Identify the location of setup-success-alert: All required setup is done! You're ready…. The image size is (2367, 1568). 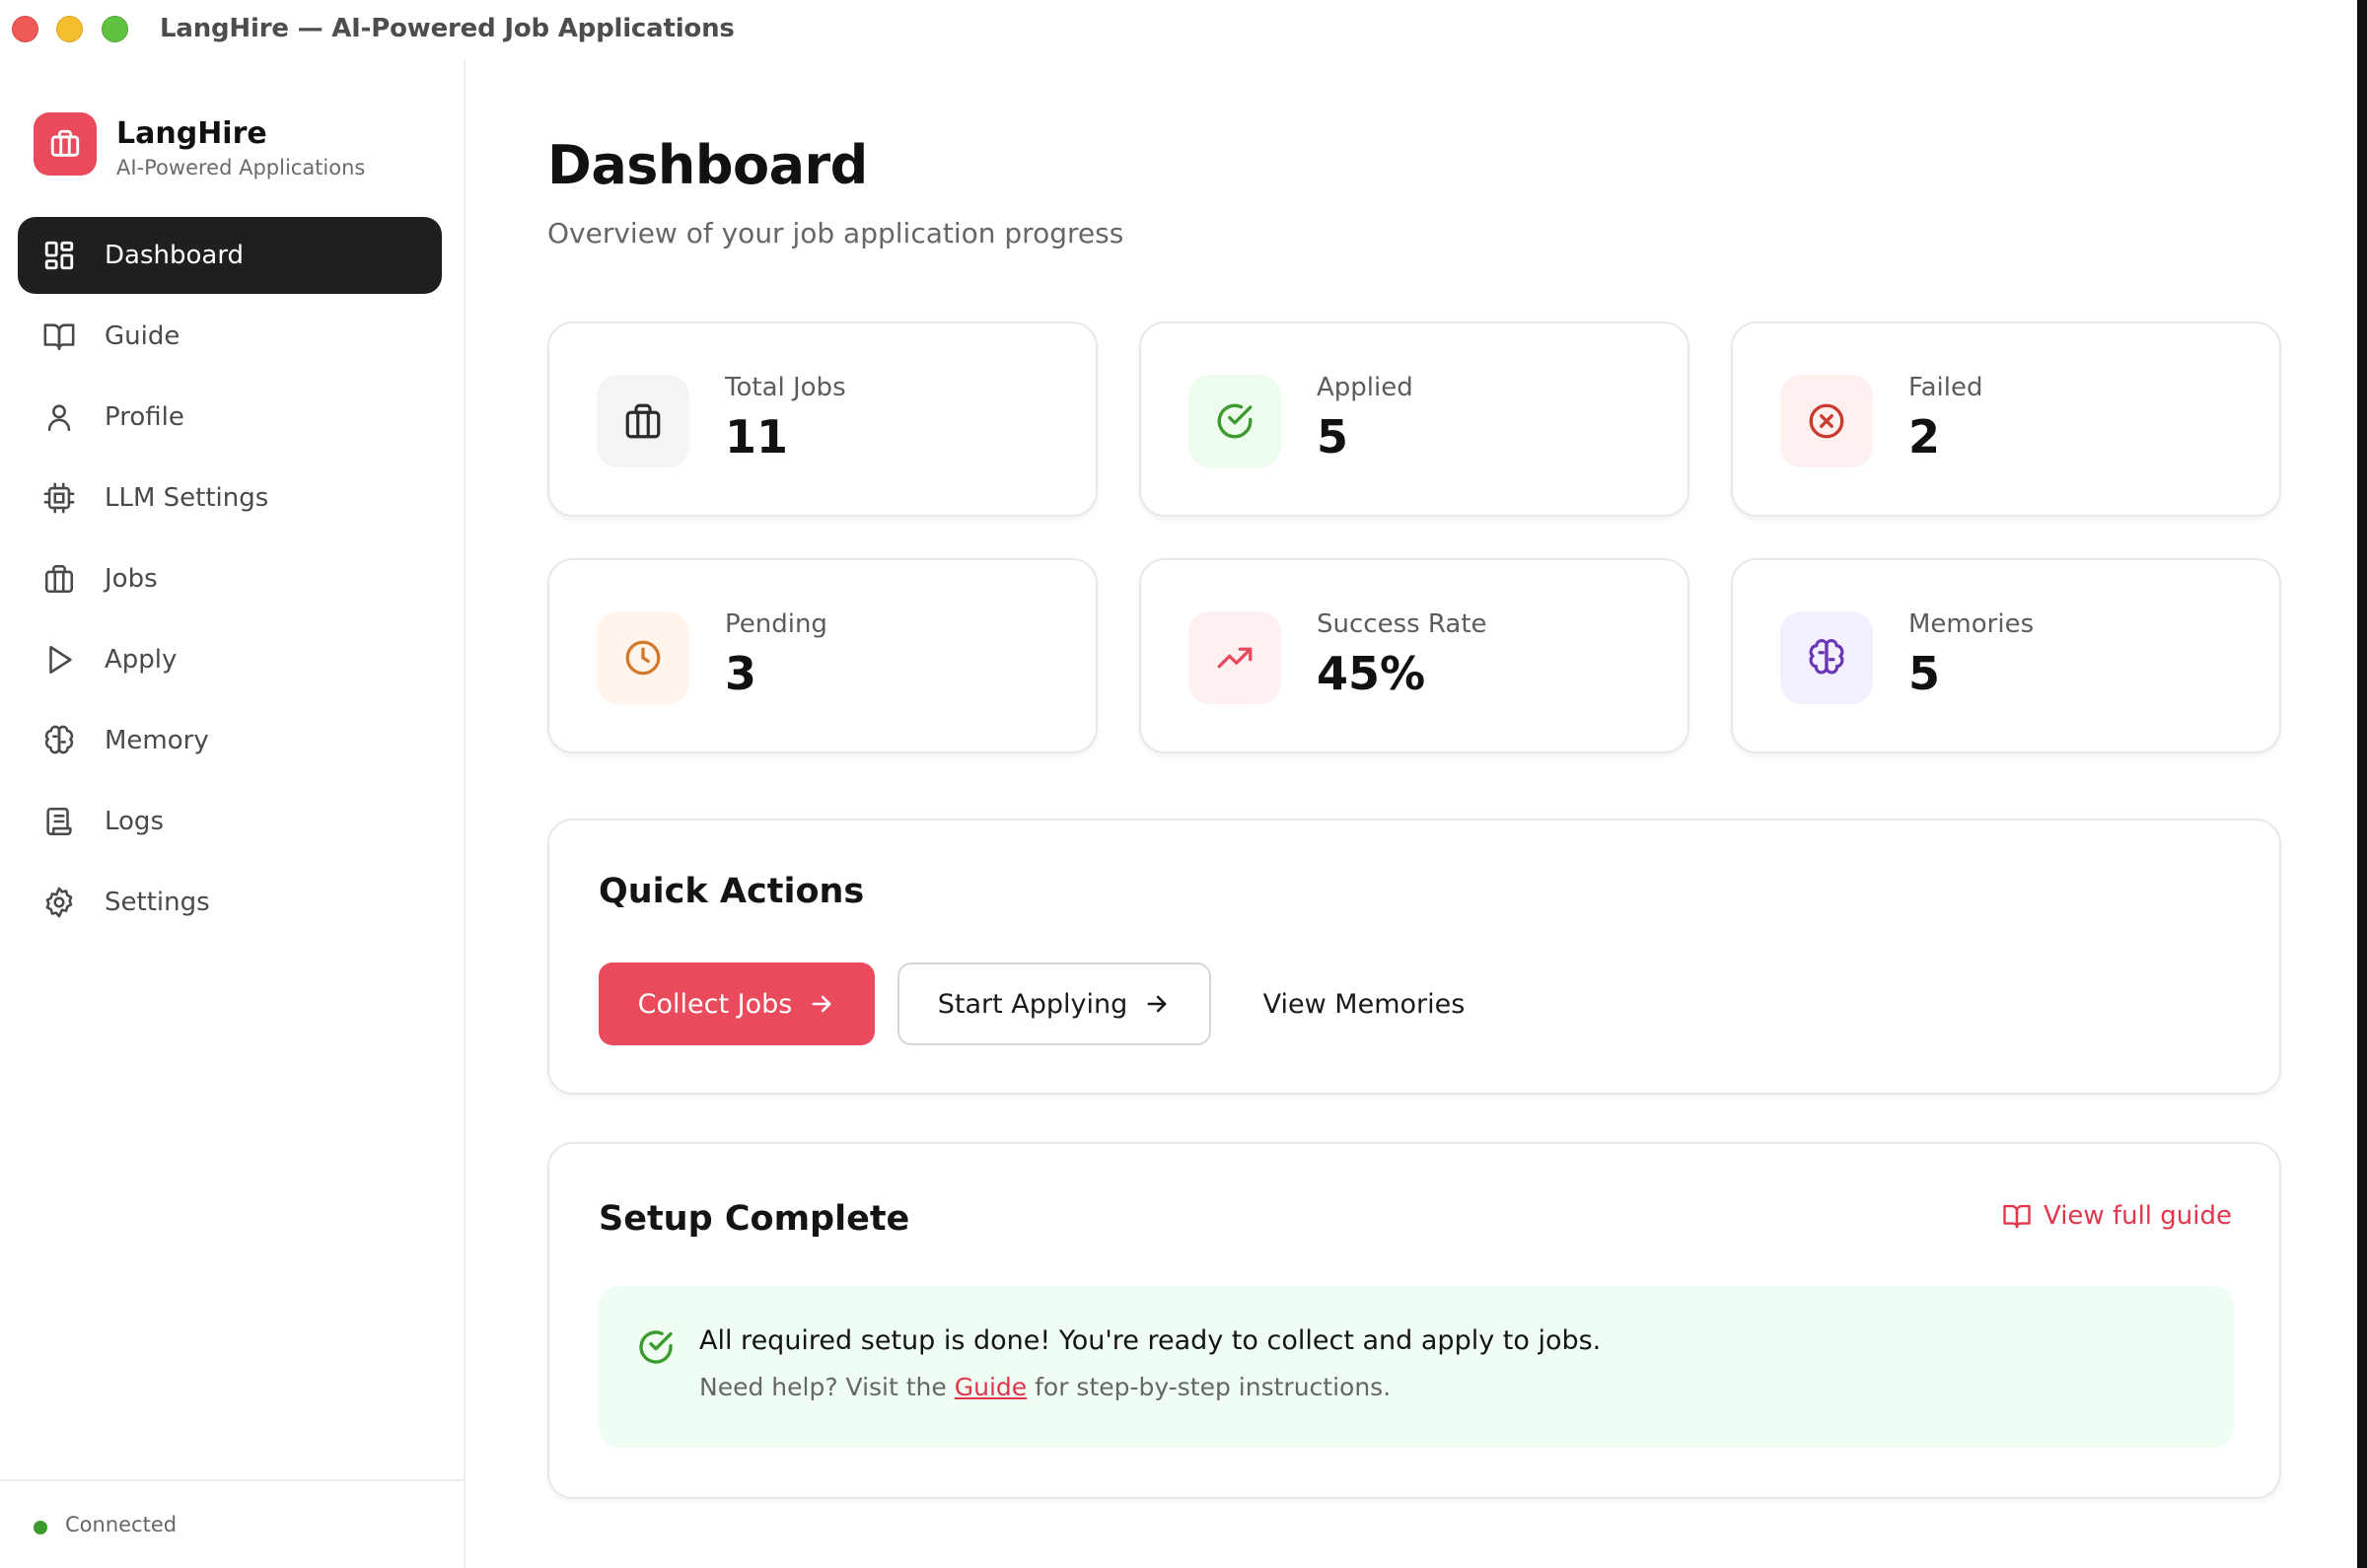
(1416, 1367).